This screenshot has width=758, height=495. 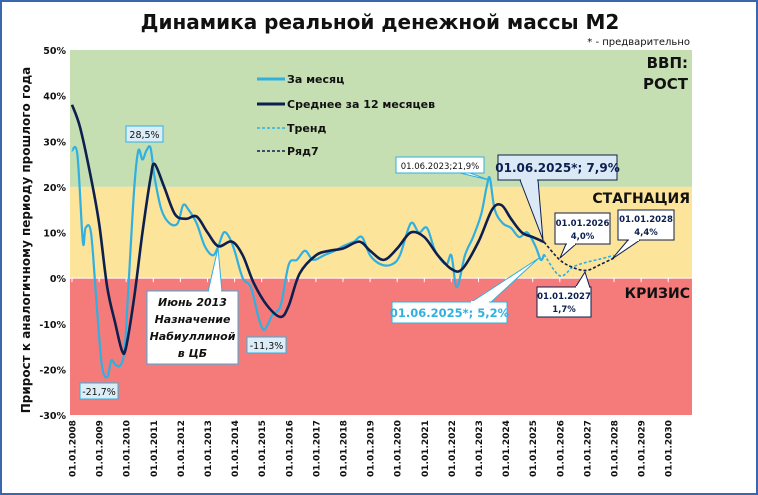 I want to click on x-tick-label: 01.01.2013, so click(x=209, y=448).